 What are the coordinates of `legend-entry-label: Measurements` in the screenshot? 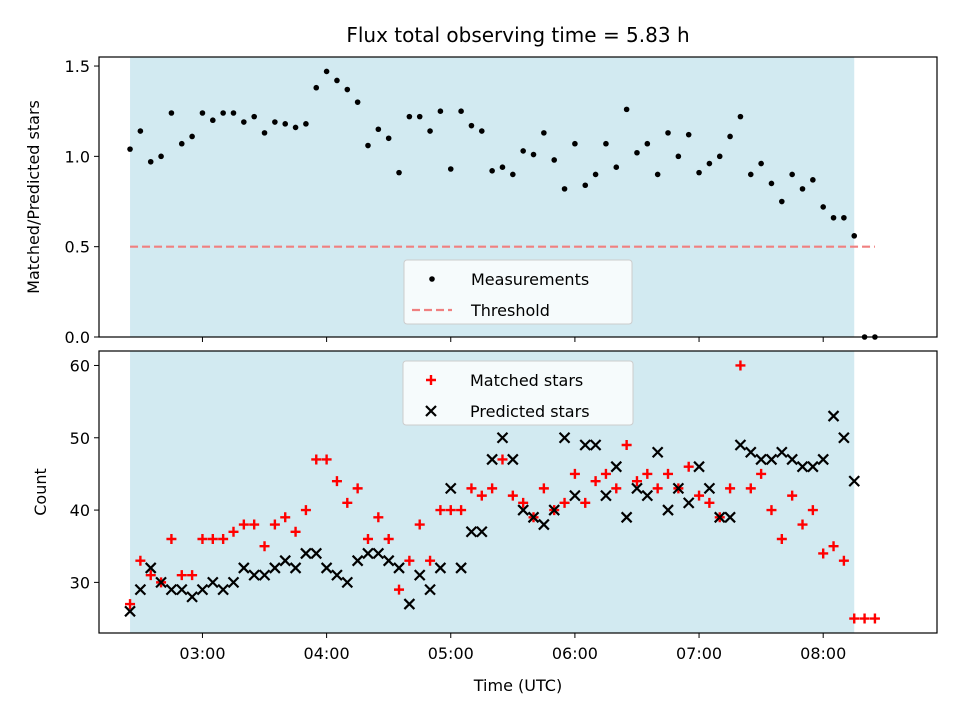 It's located at (530, 279).